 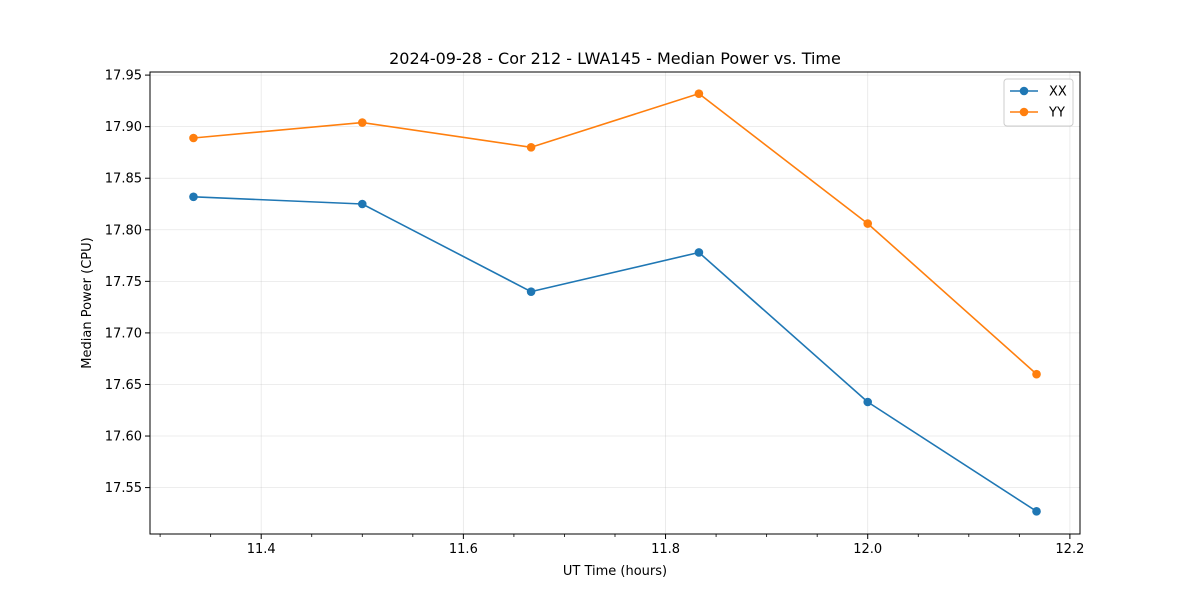 I want to click on x-tick-label: 11.6, so click(x=463, y=549).